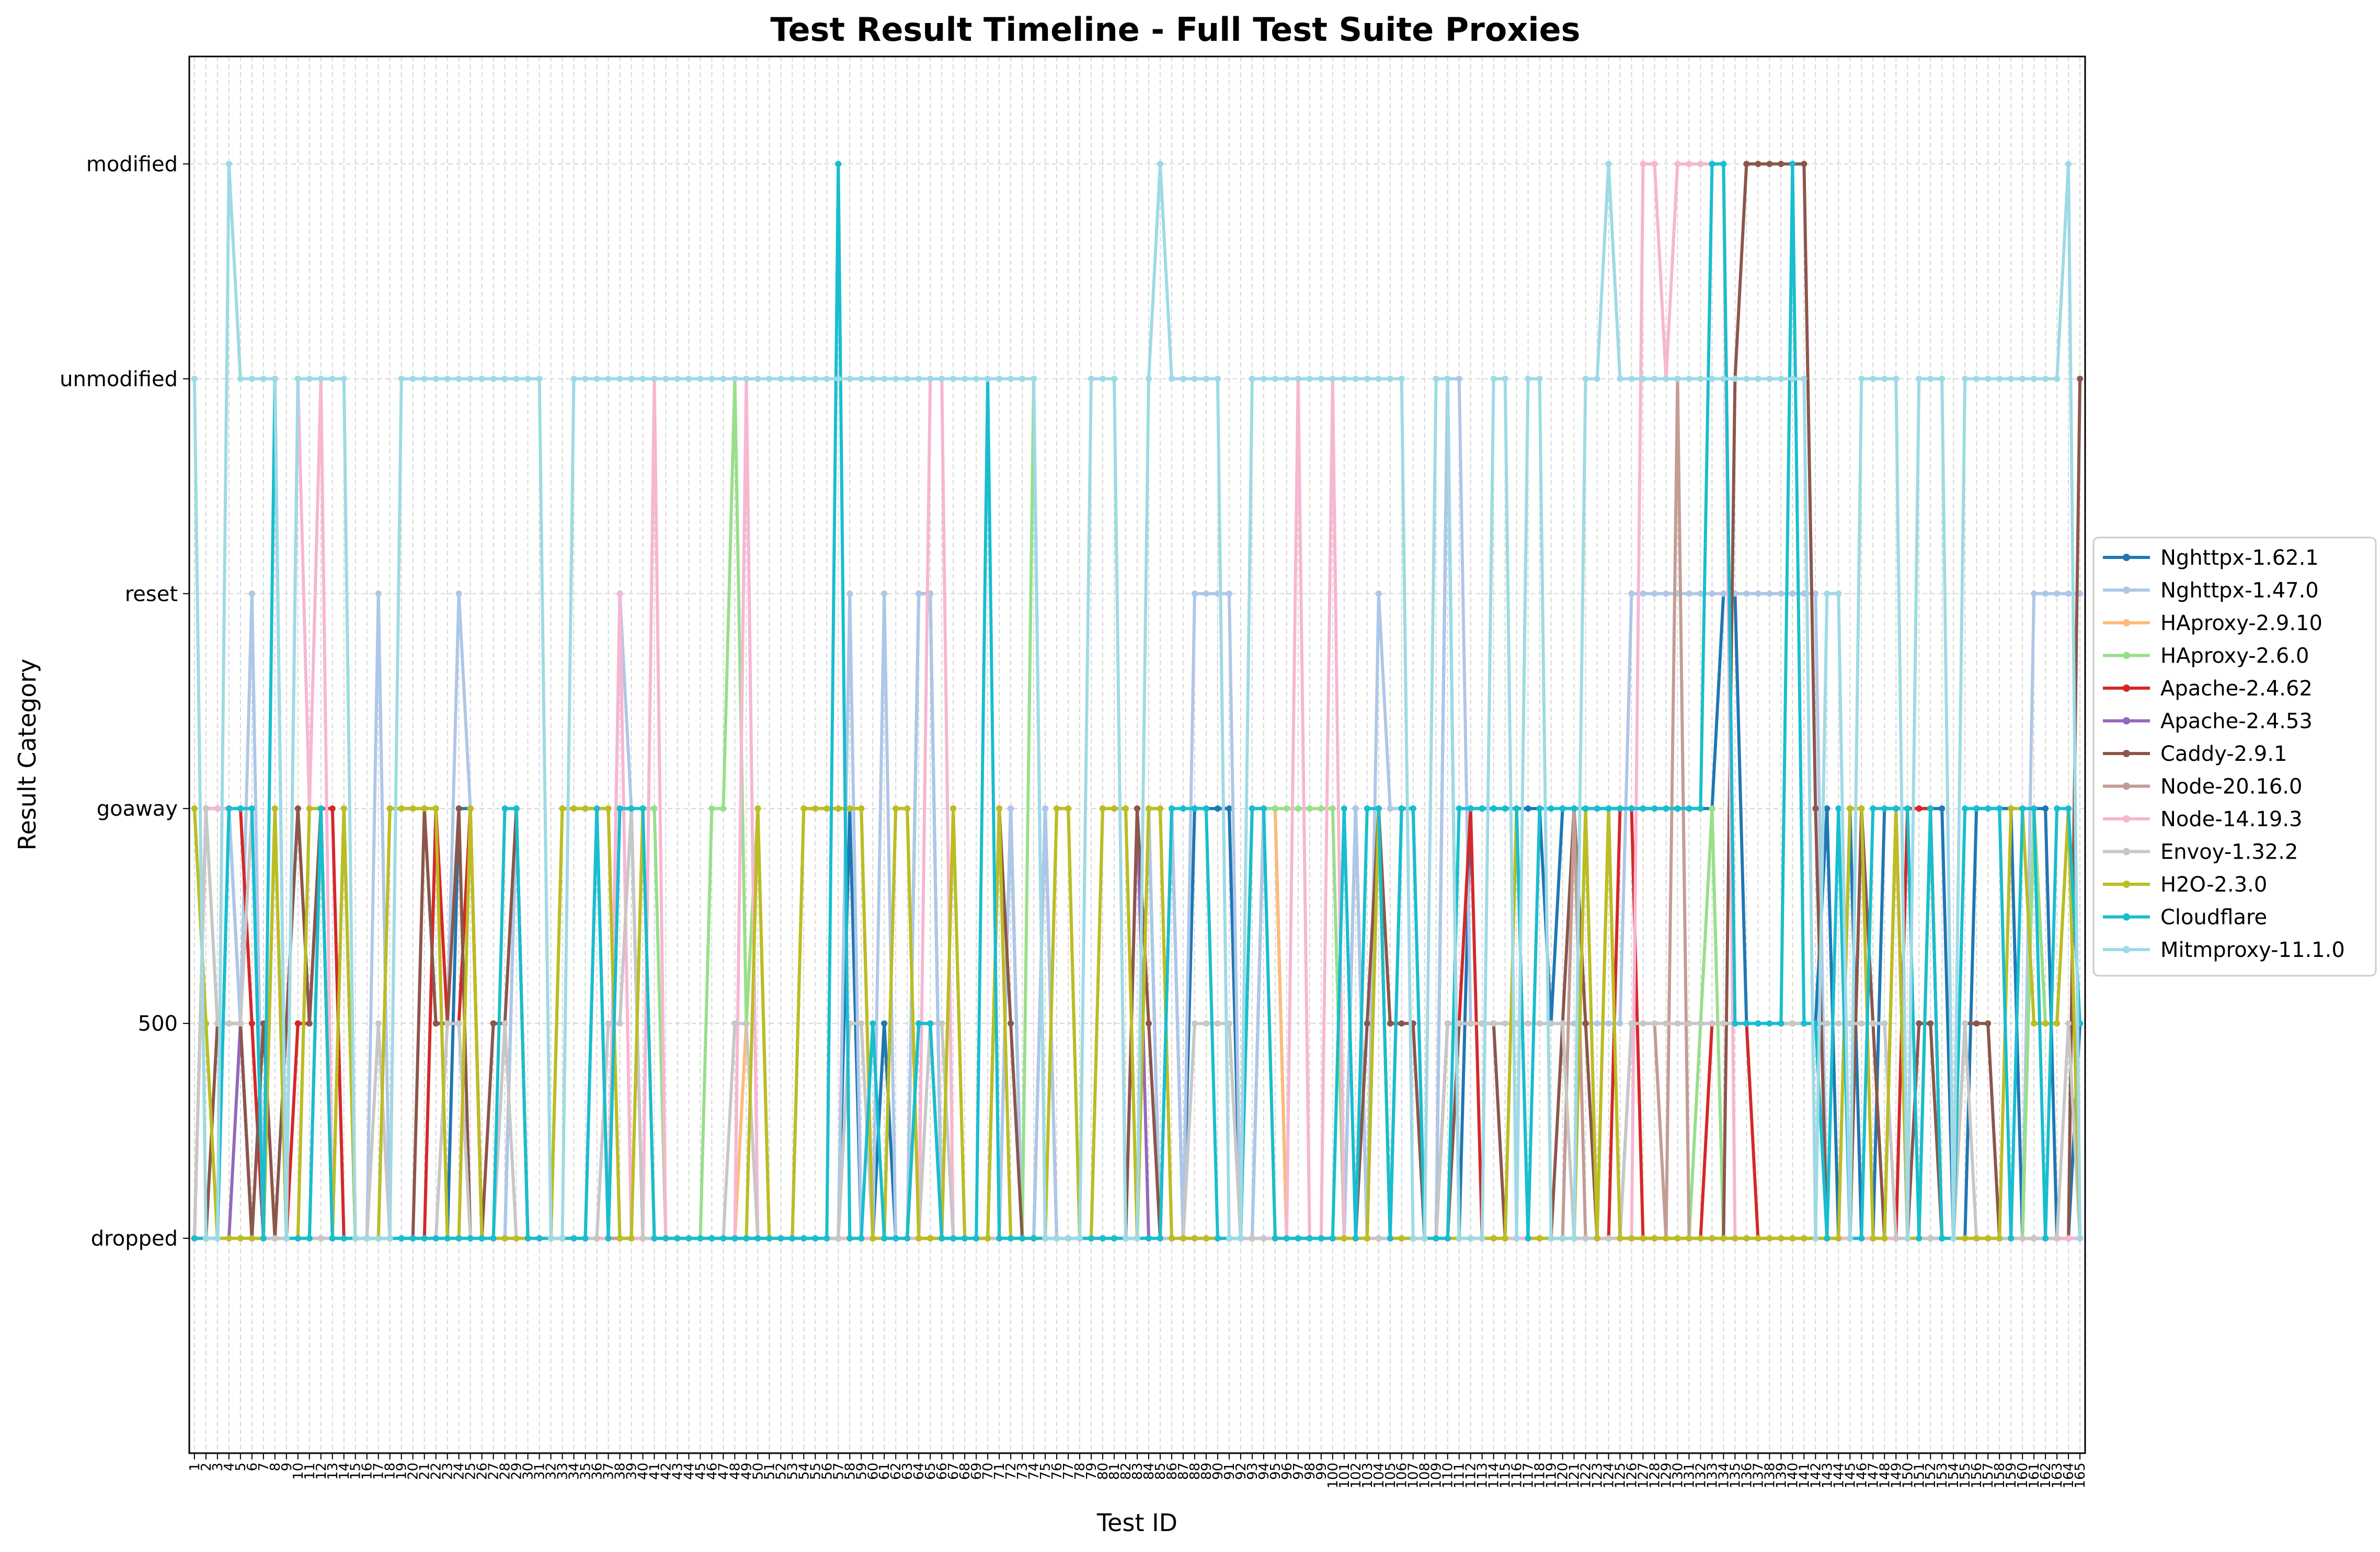 The height and width of the screenshot is (1552, 2380). Describe the element at coordinates (1540, 1476) in the screenshot. I see `x-tick-label: 118` at that location.